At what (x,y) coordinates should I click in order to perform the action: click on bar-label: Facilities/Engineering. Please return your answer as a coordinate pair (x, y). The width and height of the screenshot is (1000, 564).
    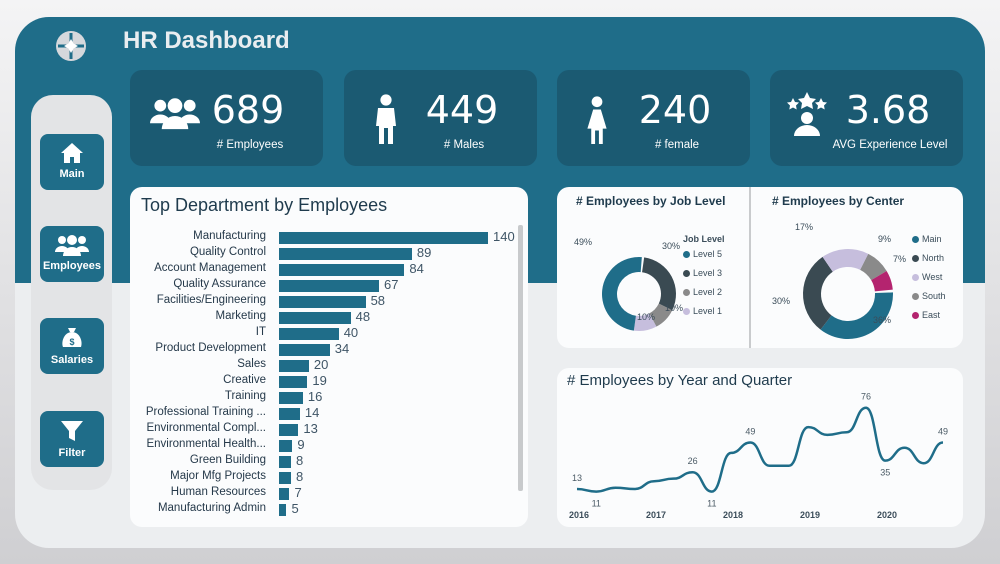
    Looking at the image, I should click on (211, 300).